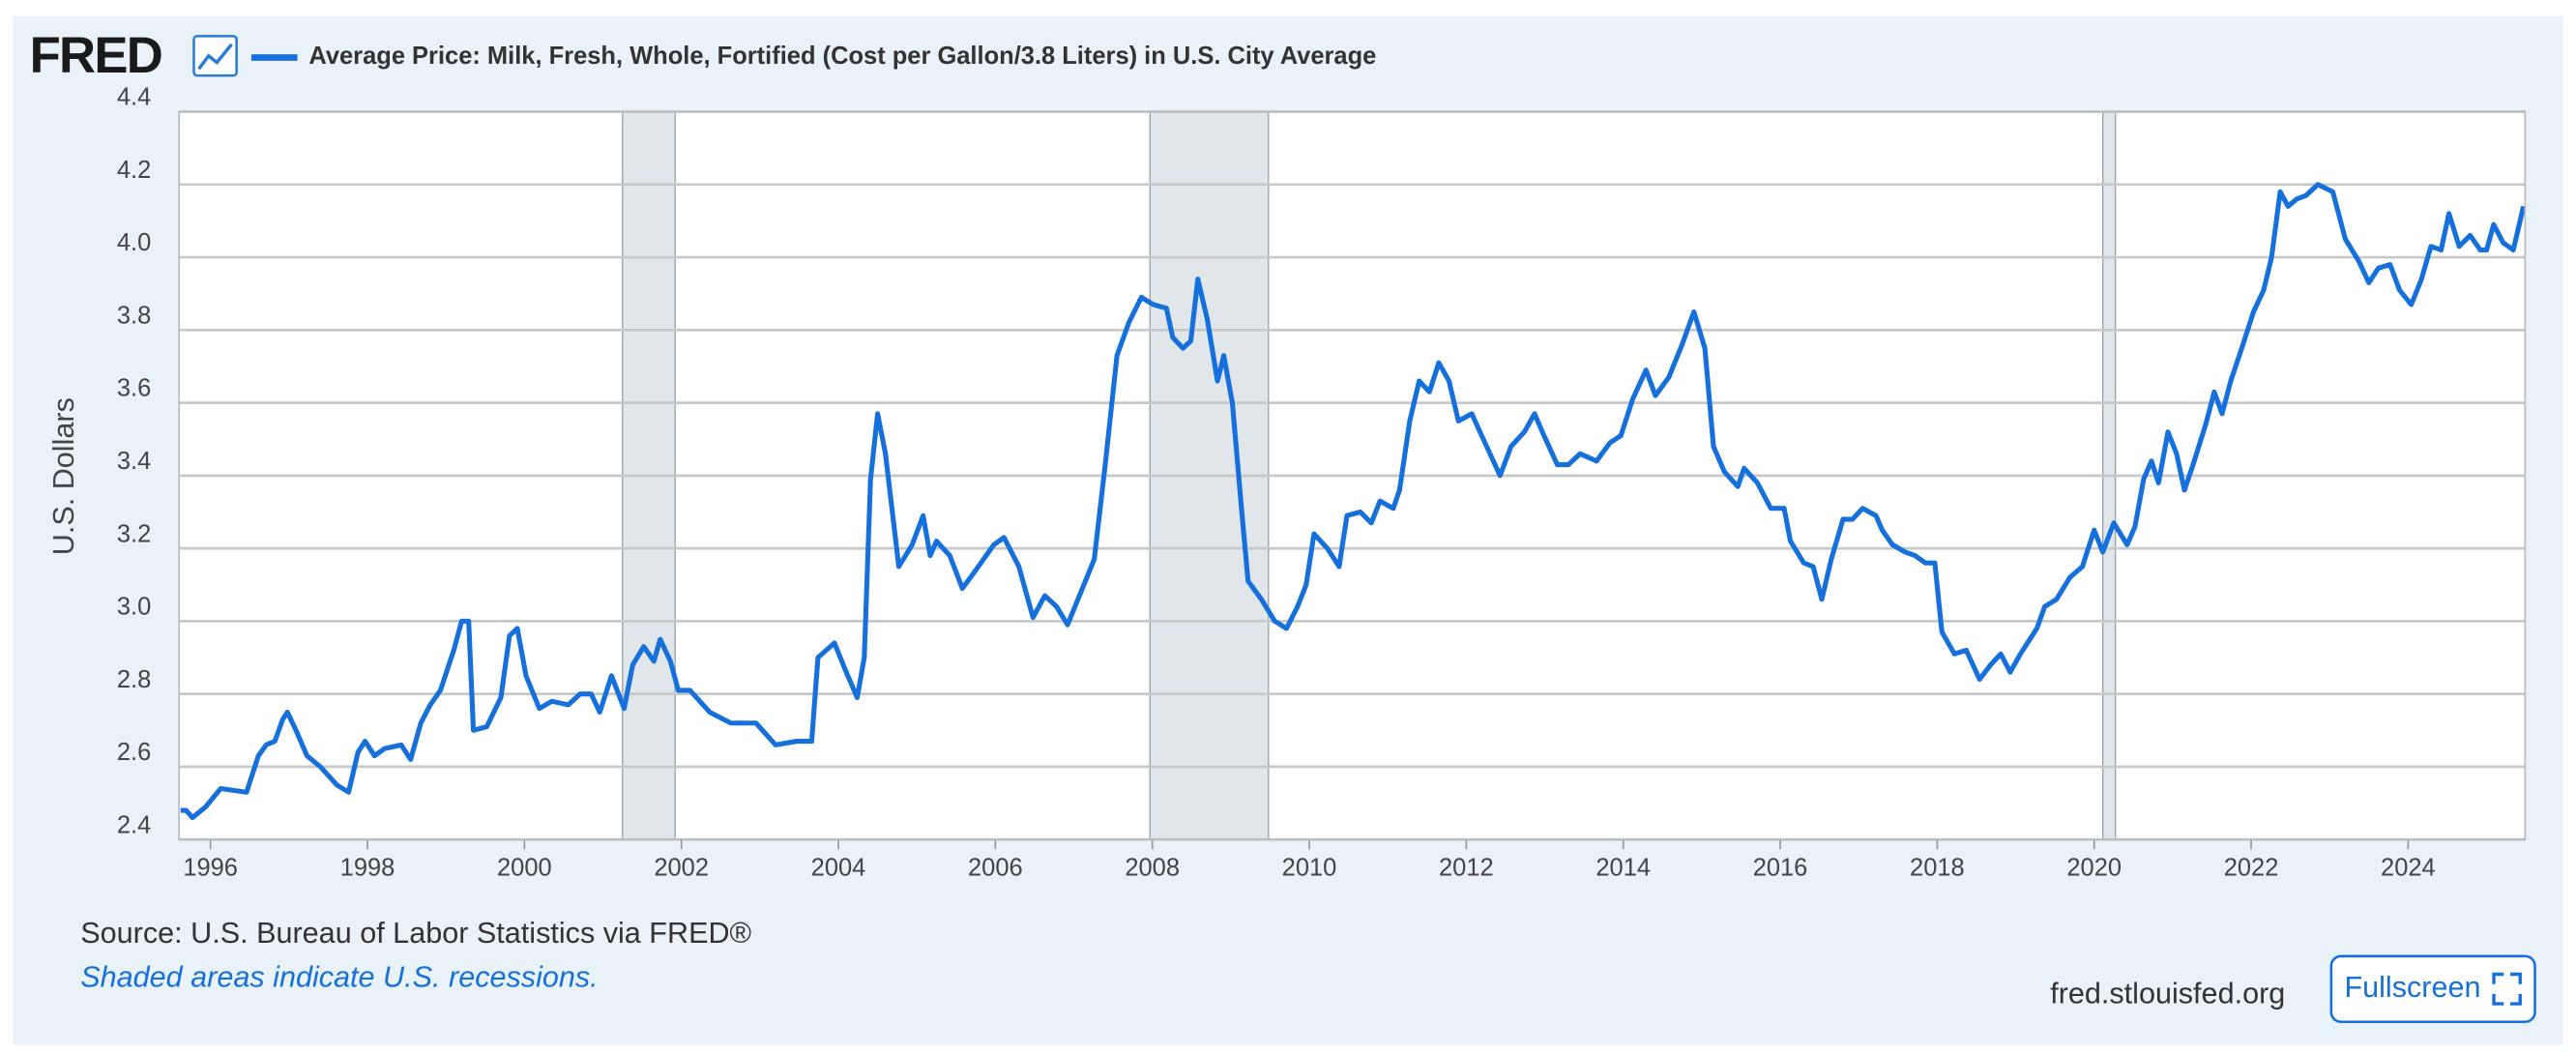  Describe the element at coordinates (367, 867) in the screenshot. I see `x-tick-label: 1998` at that location.